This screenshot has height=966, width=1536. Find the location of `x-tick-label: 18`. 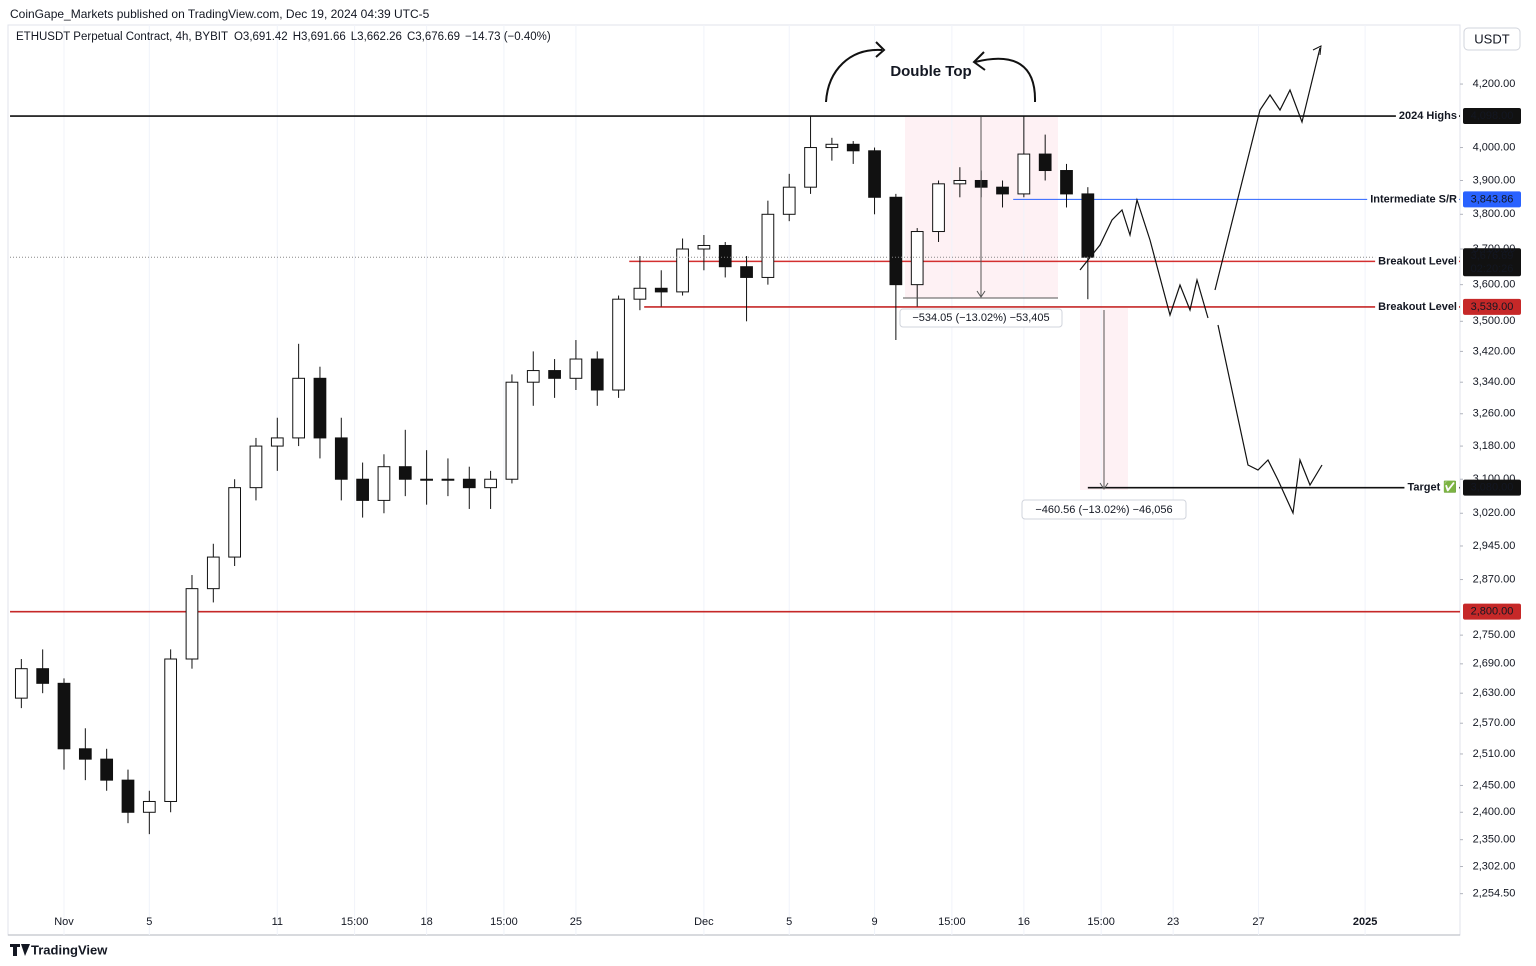

x-tick-label: 18 is located at coordinates (426, 922).